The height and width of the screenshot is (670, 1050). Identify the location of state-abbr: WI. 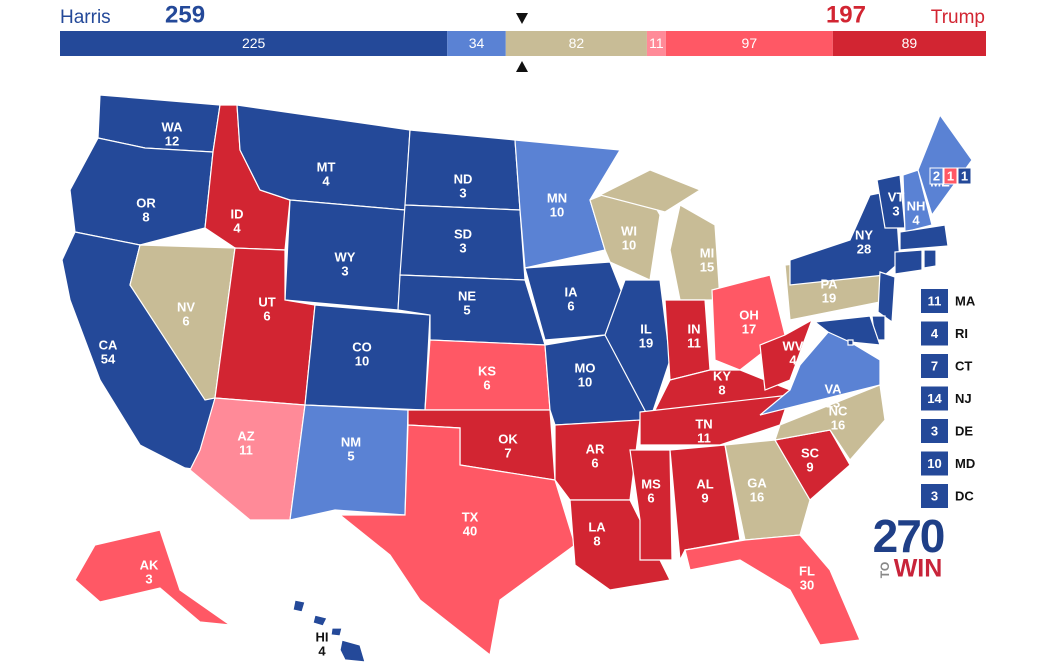
(629, 230).